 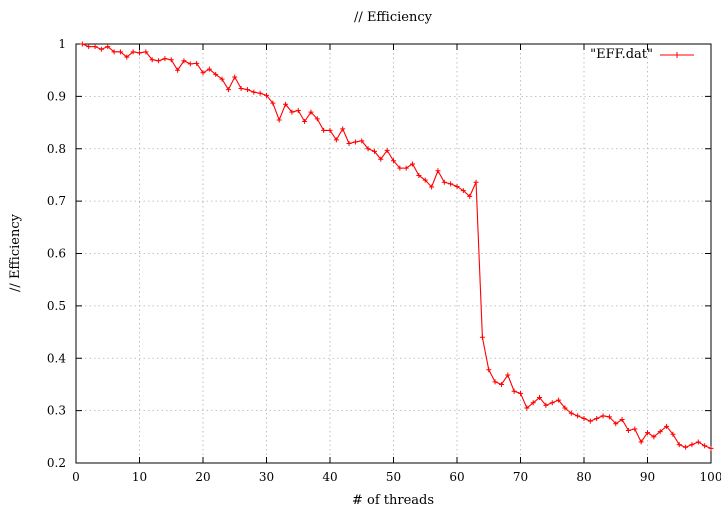 I want to click on legend-point-marker, so click(x=677, y=55).